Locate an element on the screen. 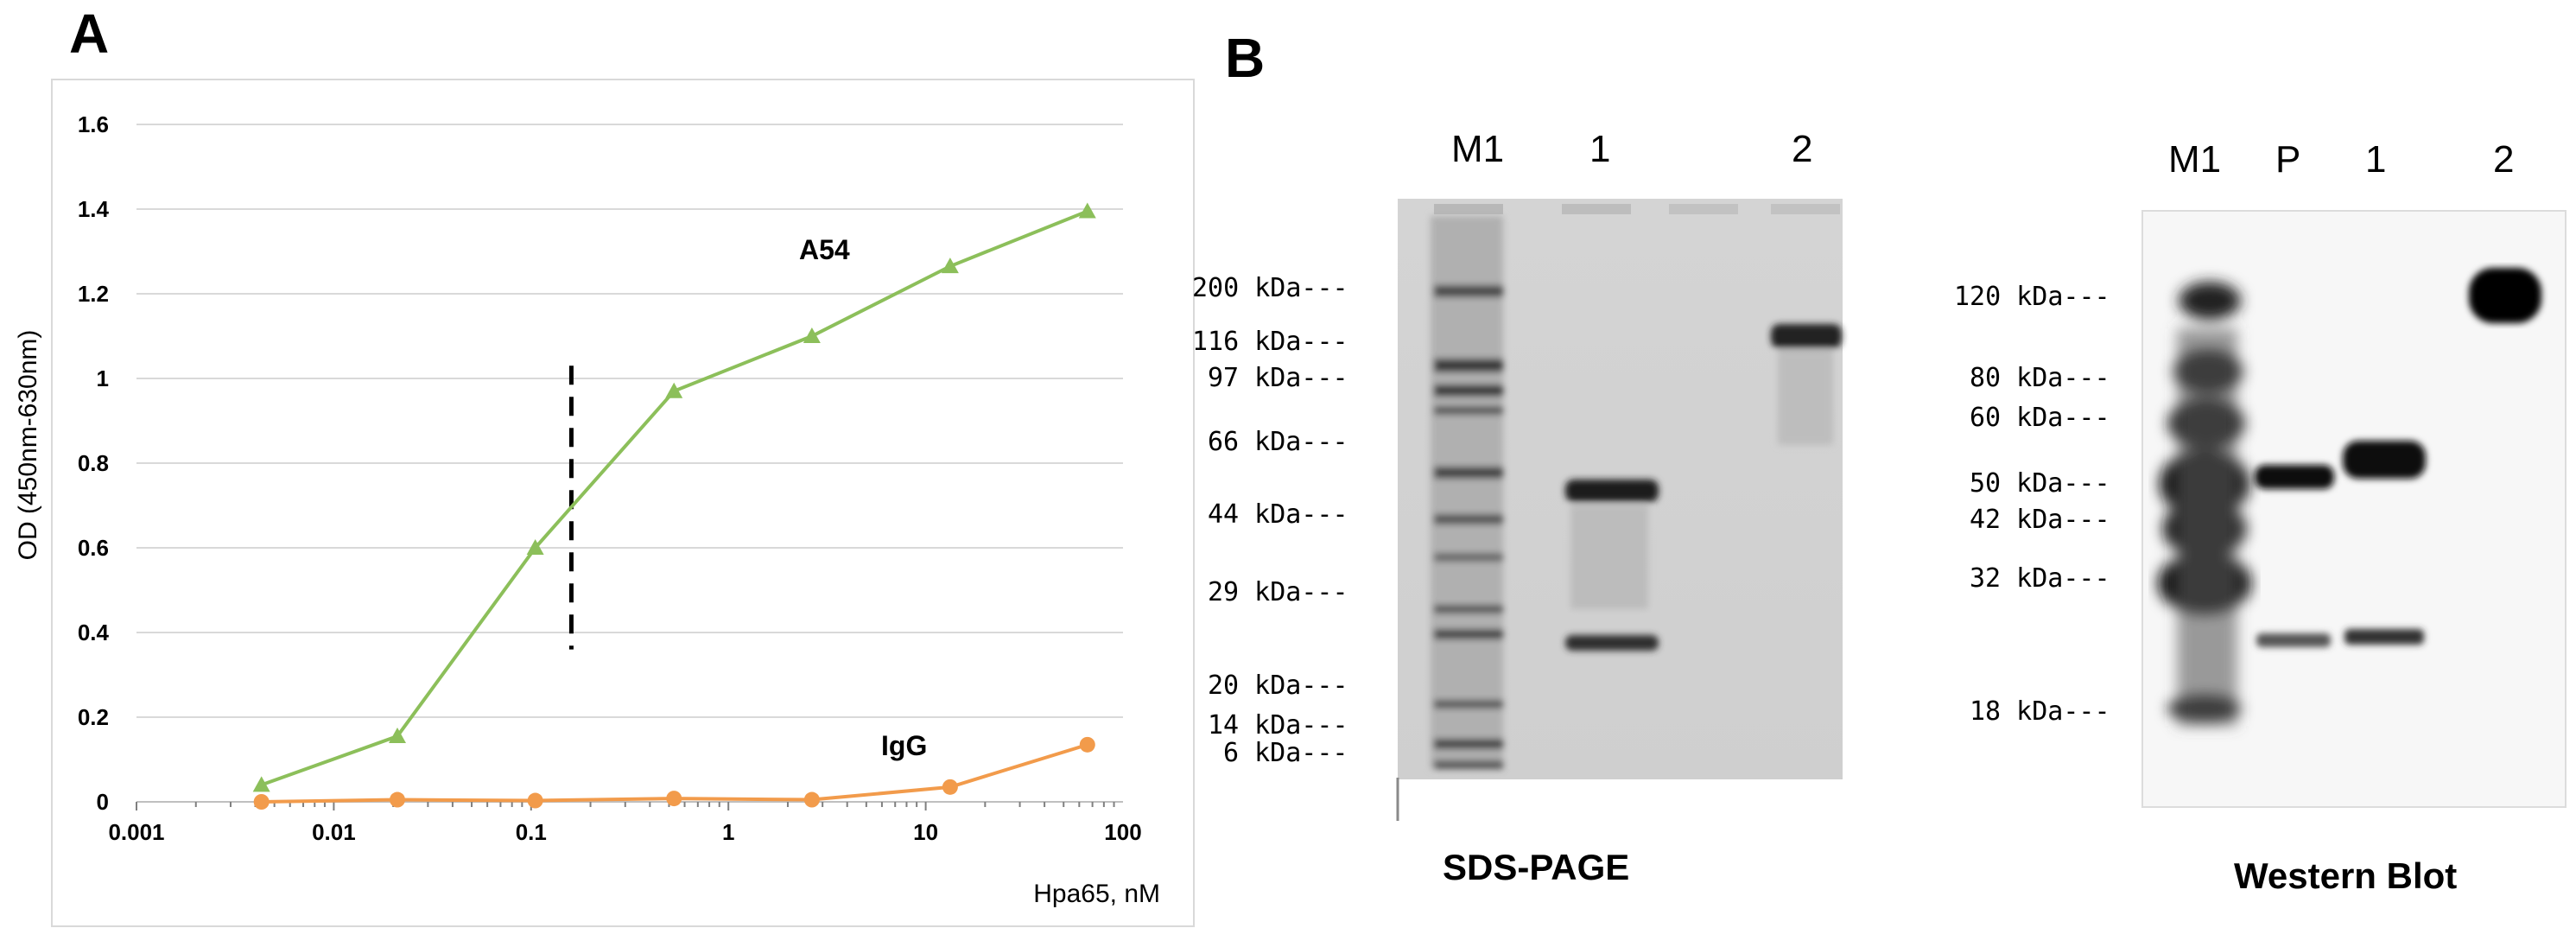 The height and width of the screenshot is (928, 2576). sds-lane-1-bands is located at coordinates (1612, 565).